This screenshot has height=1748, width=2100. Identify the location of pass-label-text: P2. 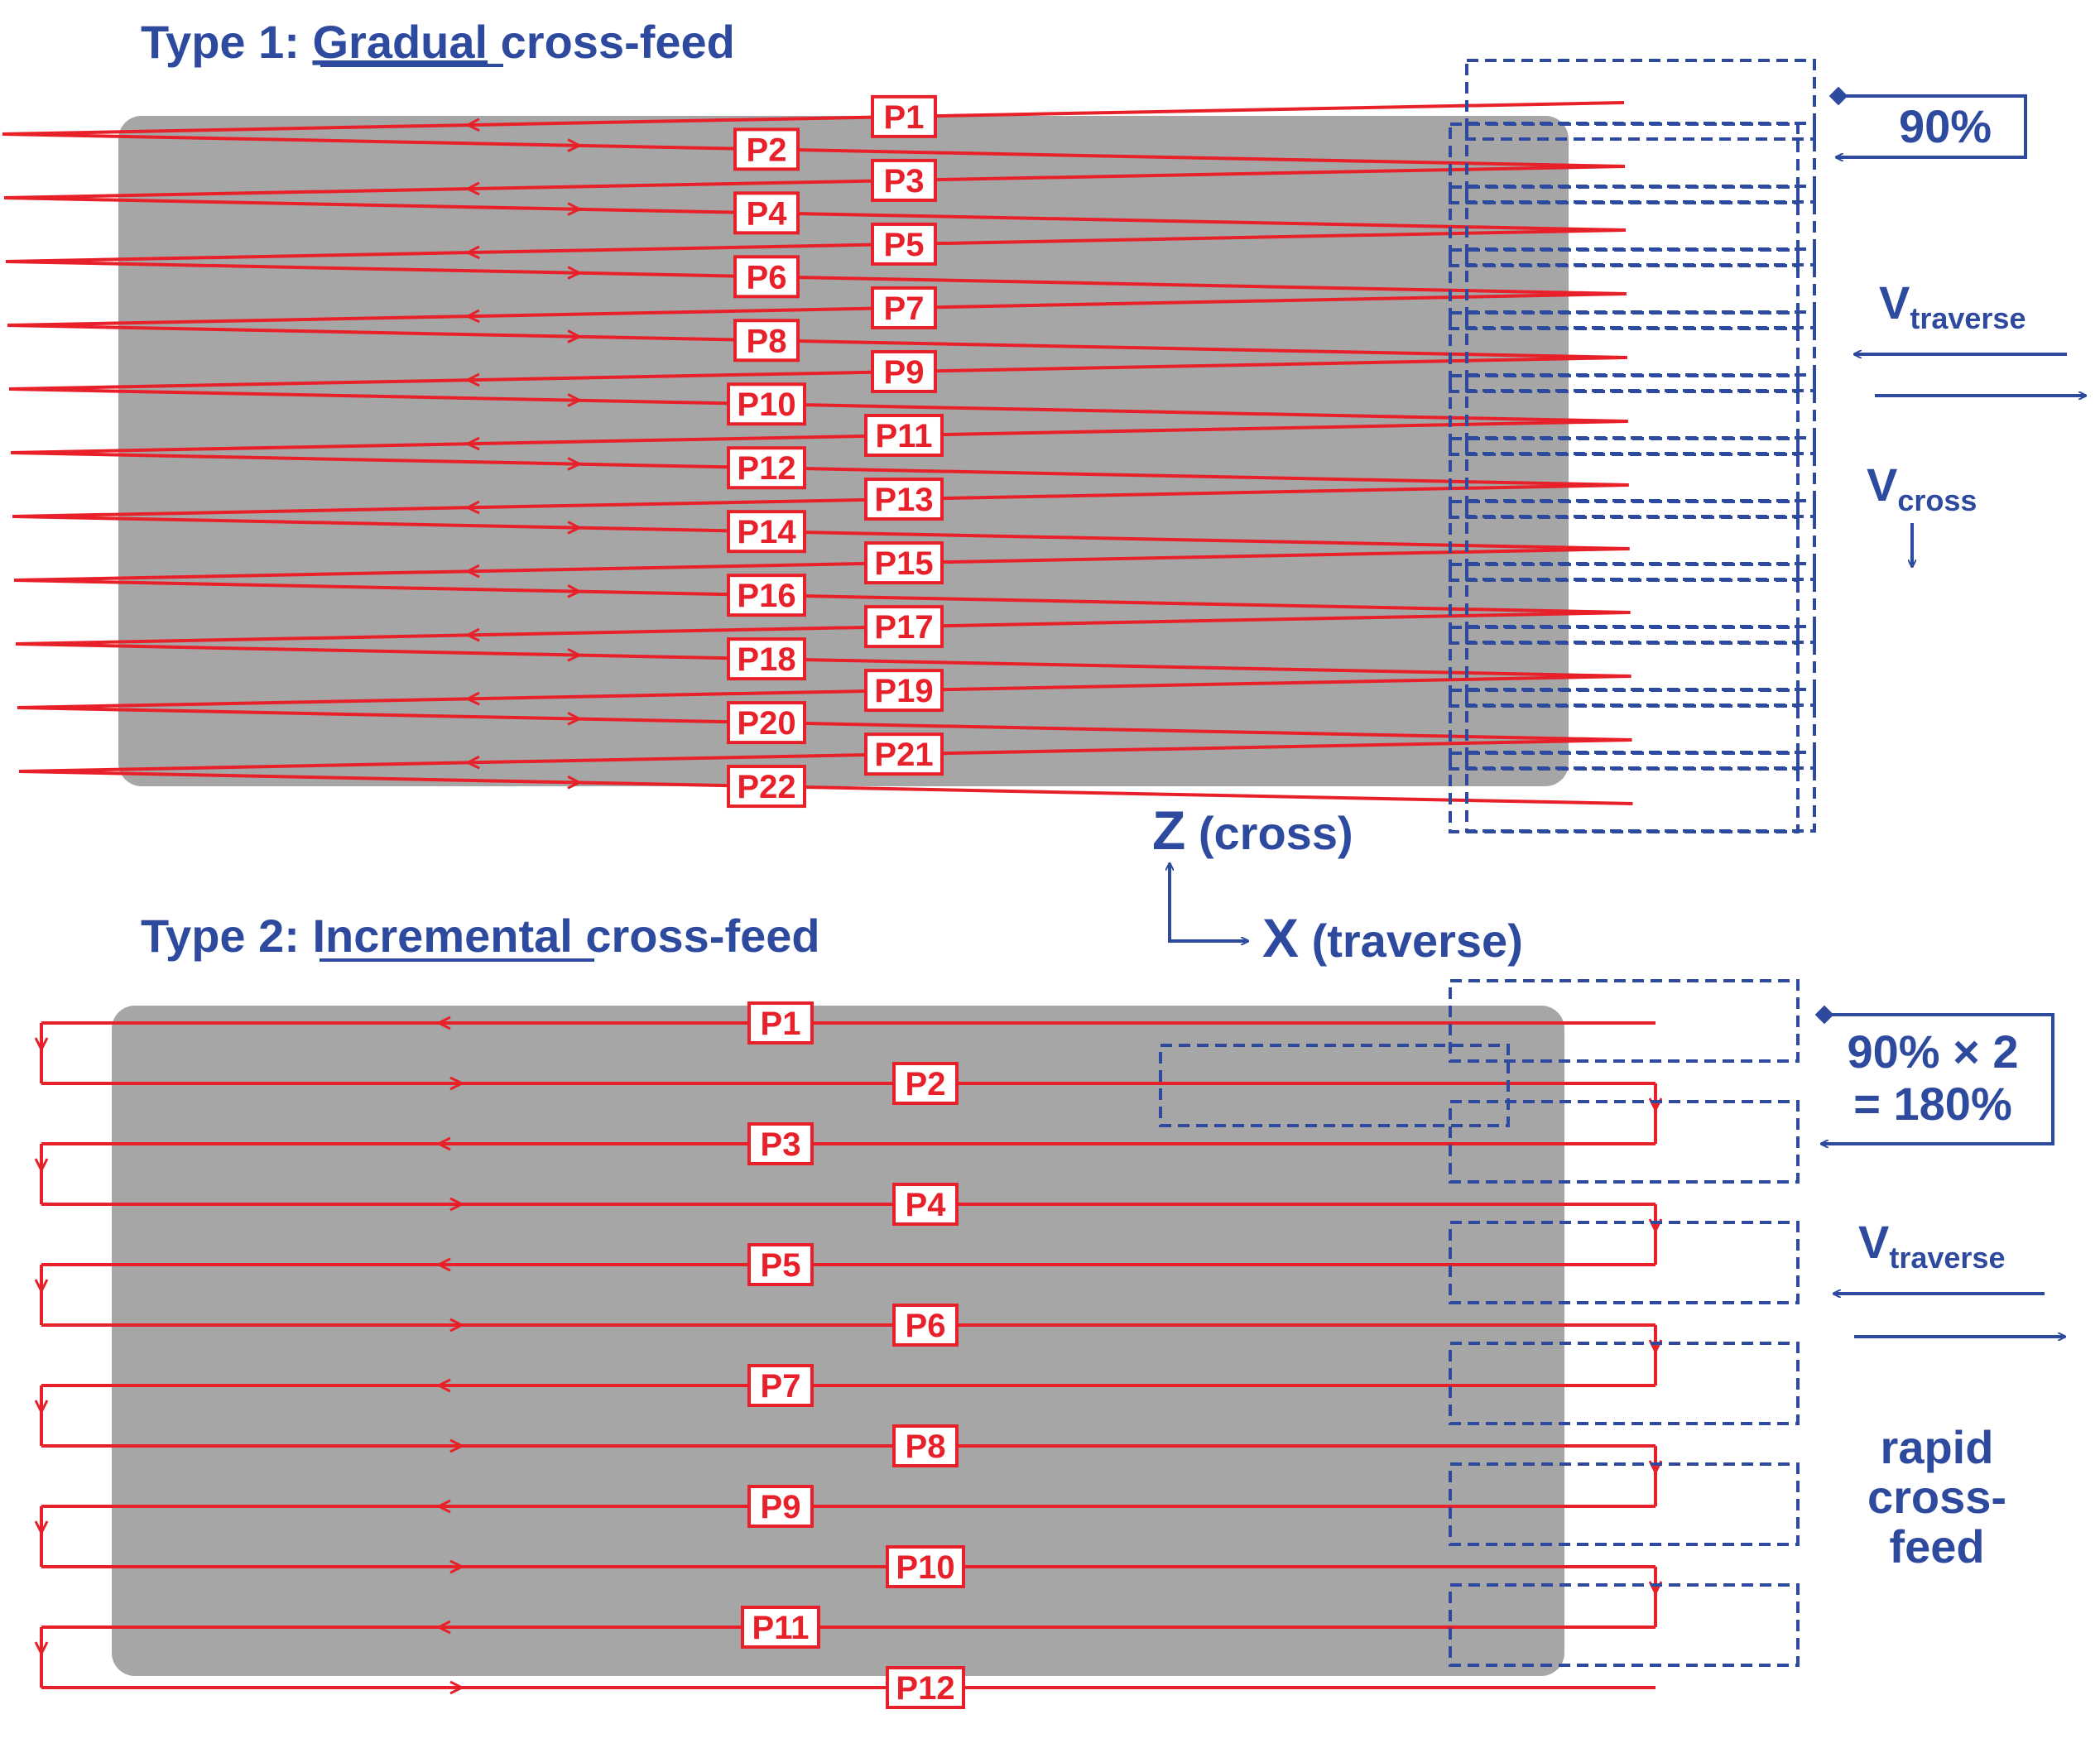
(926, 1084).